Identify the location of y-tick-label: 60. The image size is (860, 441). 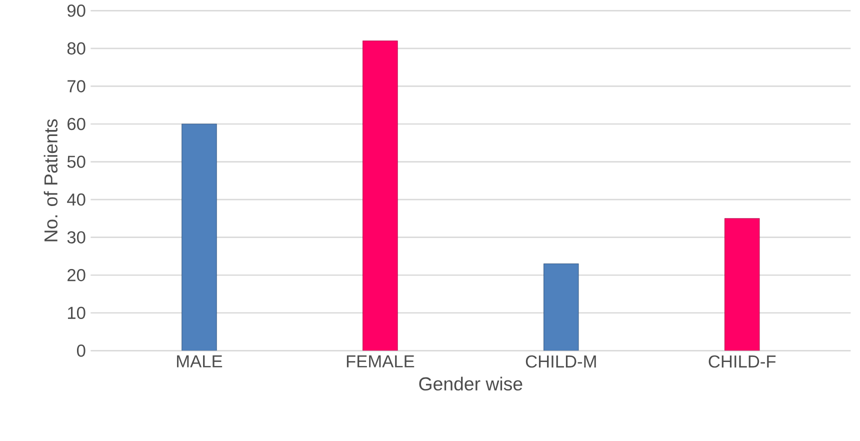
(77, 124).